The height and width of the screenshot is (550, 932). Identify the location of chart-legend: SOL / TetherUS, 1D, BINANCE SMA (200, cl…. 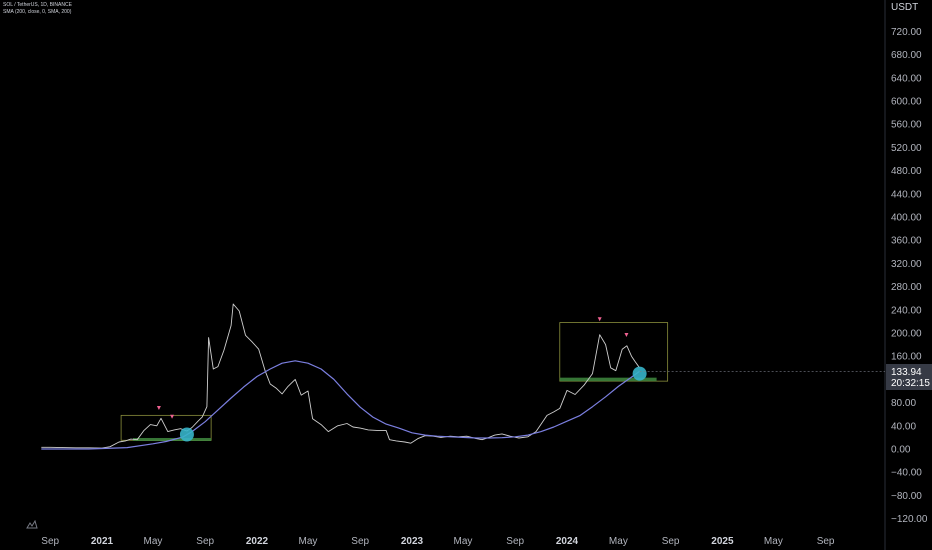
(37, 9).